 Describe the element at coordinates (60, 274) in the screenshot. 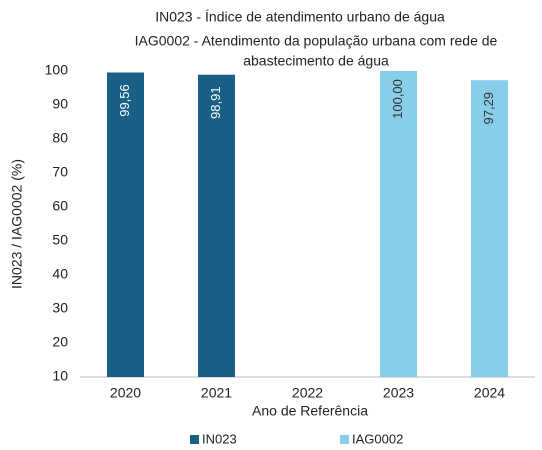

I see `y-tick-label: 40` at that location.